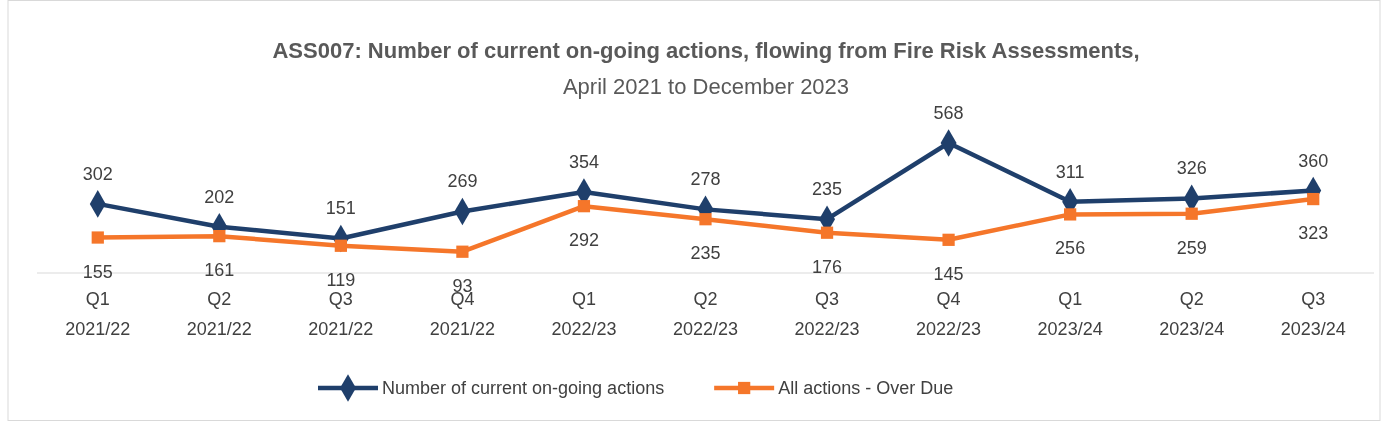 This screenshot has height=421, width=1392. Describe the element at coordinates (219, 196) in the screenshot. I see `data-label: 202` at that location.